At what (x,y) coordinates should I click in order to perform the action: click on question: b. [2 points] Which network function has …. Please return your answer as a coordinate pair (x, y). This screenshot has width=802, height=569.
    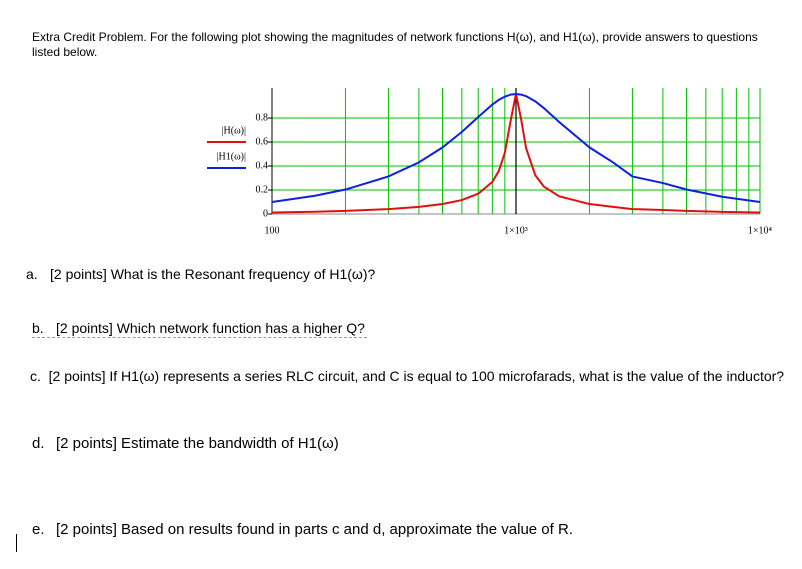
    Looking at the image, I should click on (199, 329).